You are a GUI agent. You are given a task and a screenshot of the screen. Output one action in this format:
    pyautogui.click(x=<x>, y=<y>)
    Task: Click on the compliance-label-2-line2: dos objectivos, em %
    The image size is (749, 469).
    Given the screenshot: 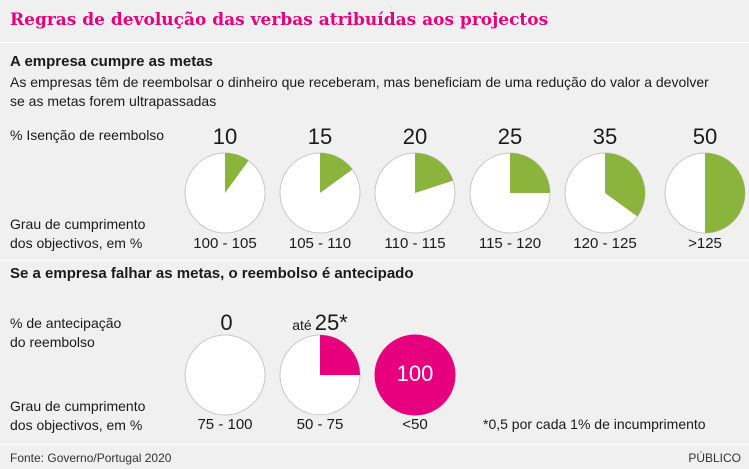 What is the action you would take?
    pyautogui.click(x=76, y=425)
    